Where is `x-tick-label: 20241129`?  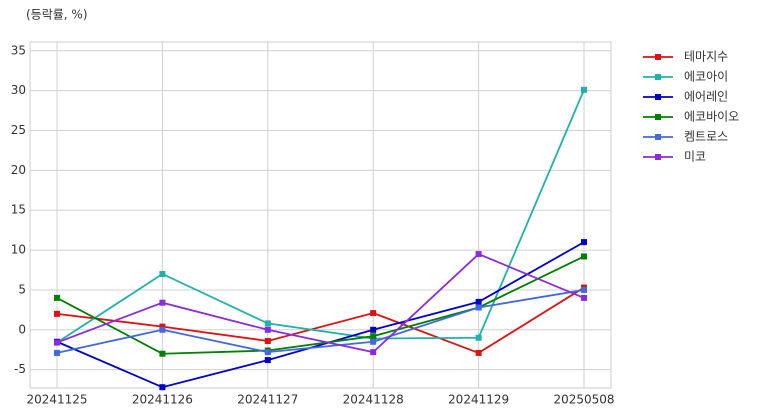 x-tick-label: 20241129 is located at coordinates (478, 400).